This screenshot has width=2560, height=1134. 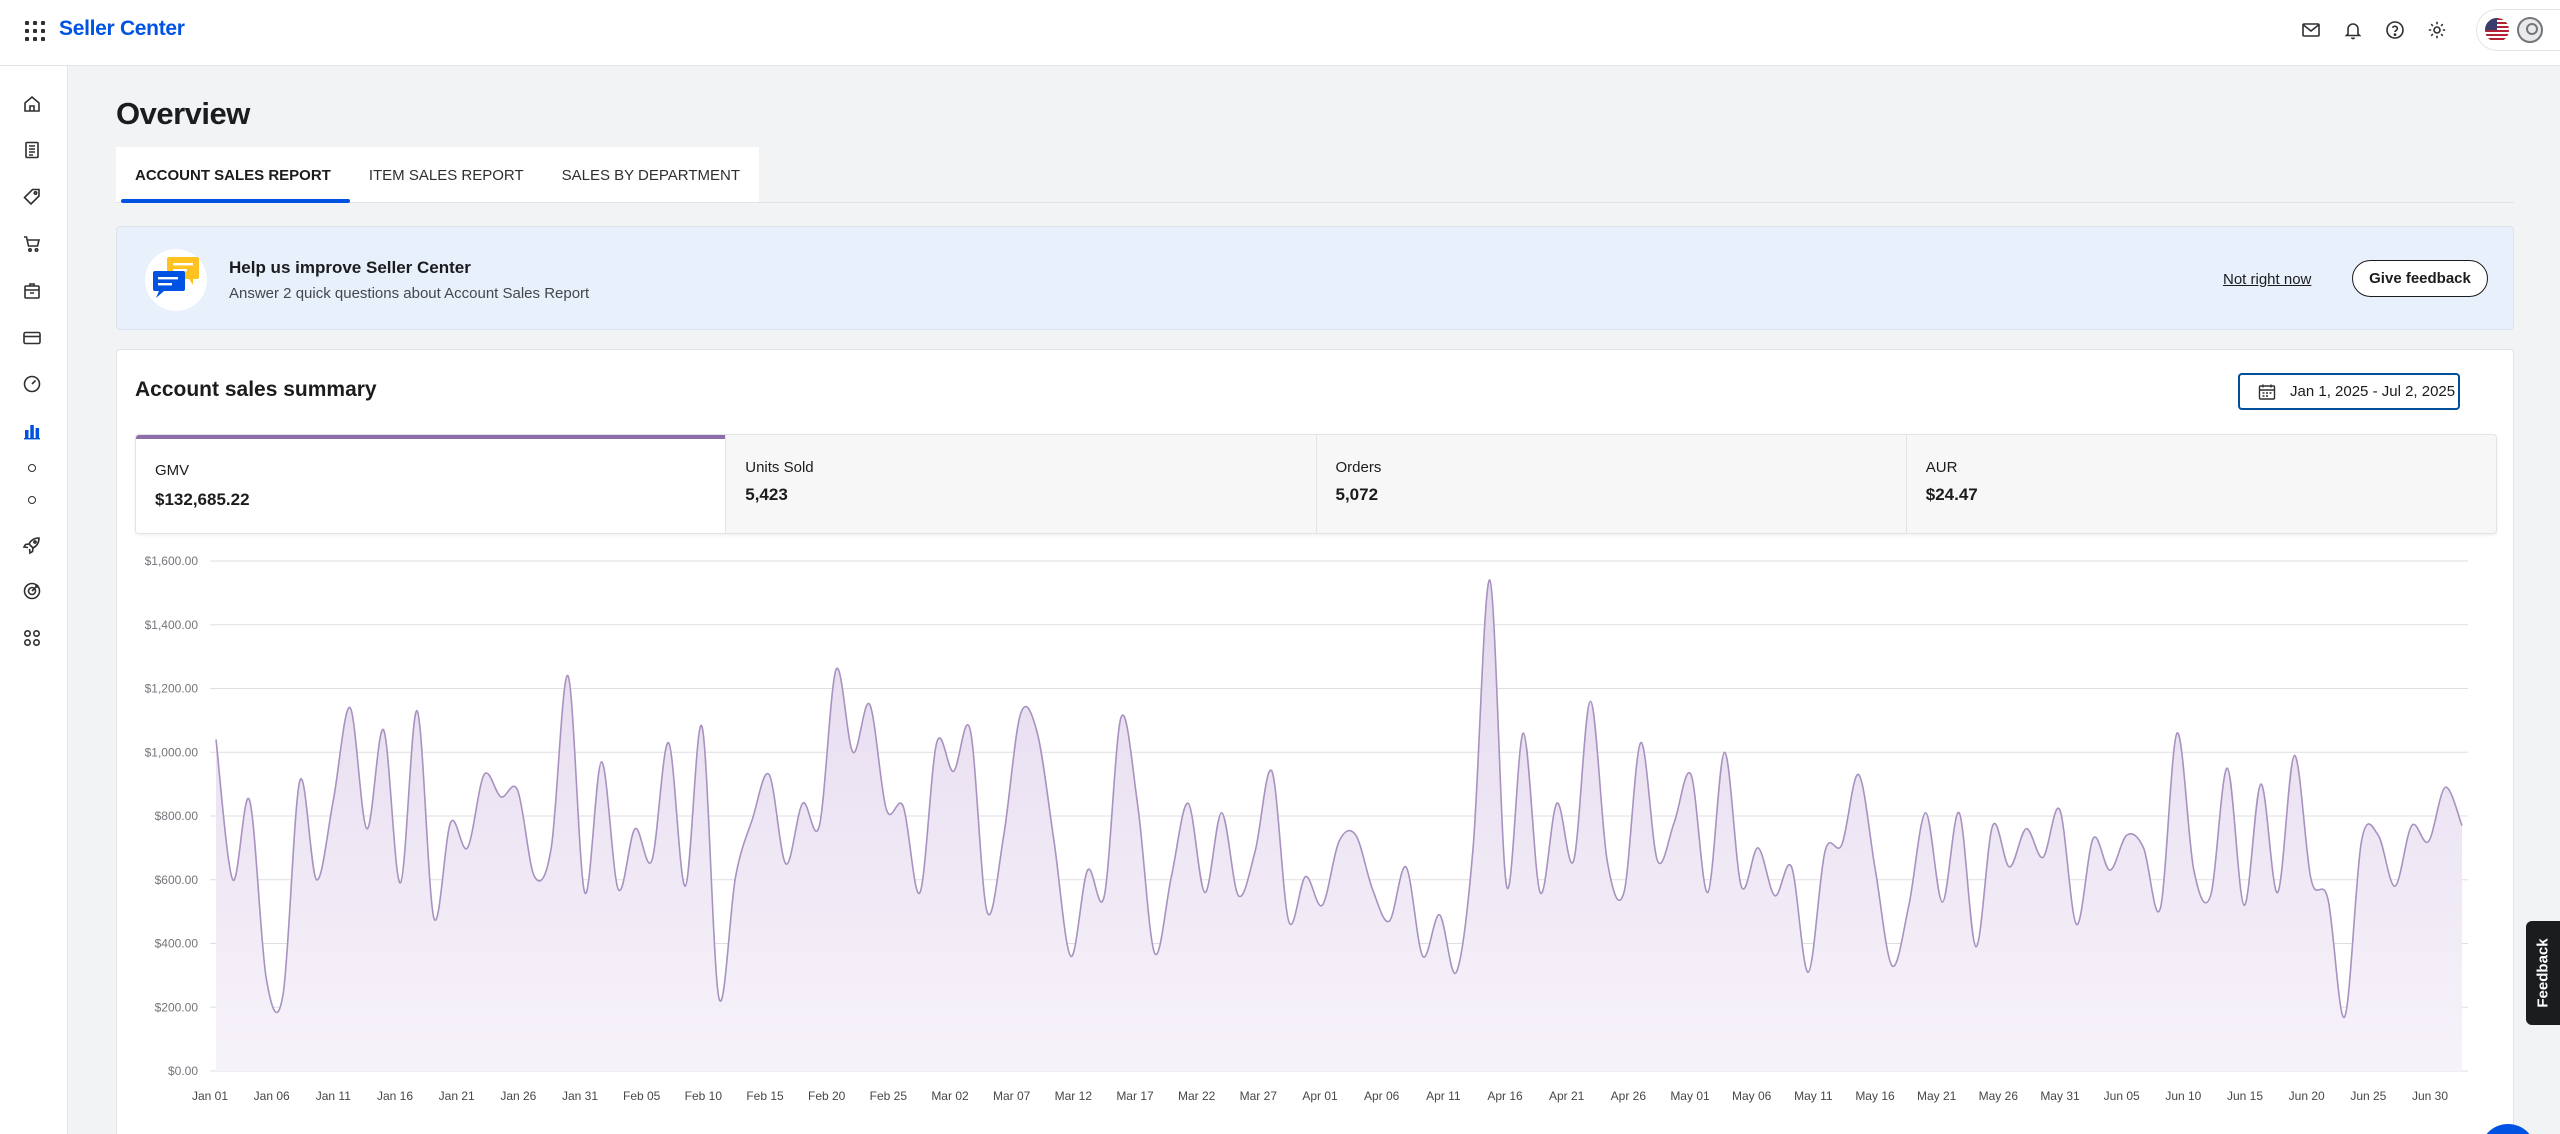 What do you see at coordinates (1612, 484) in the screenshot?
I see `metric-orders: Orders 5,072` at bounding box center [1612, 484].